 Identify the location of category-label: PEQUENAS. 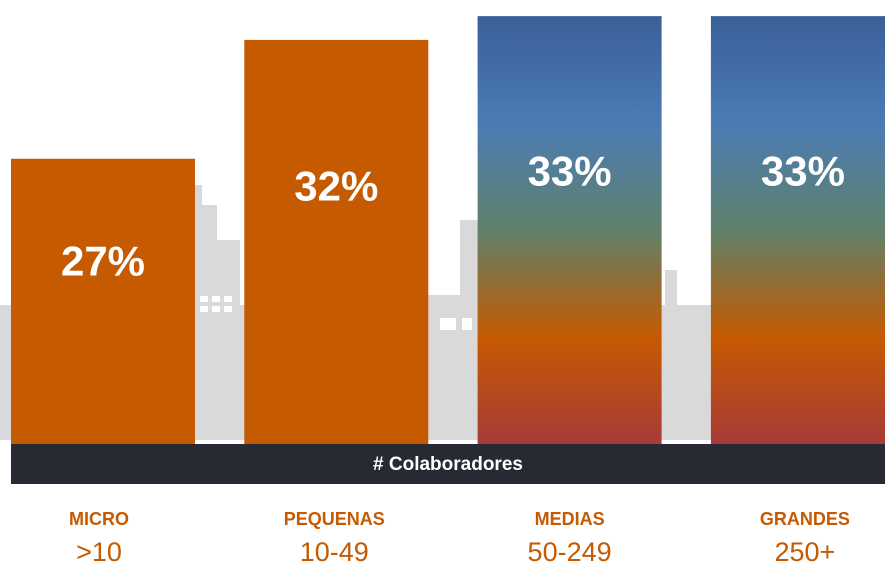
(334, 519).